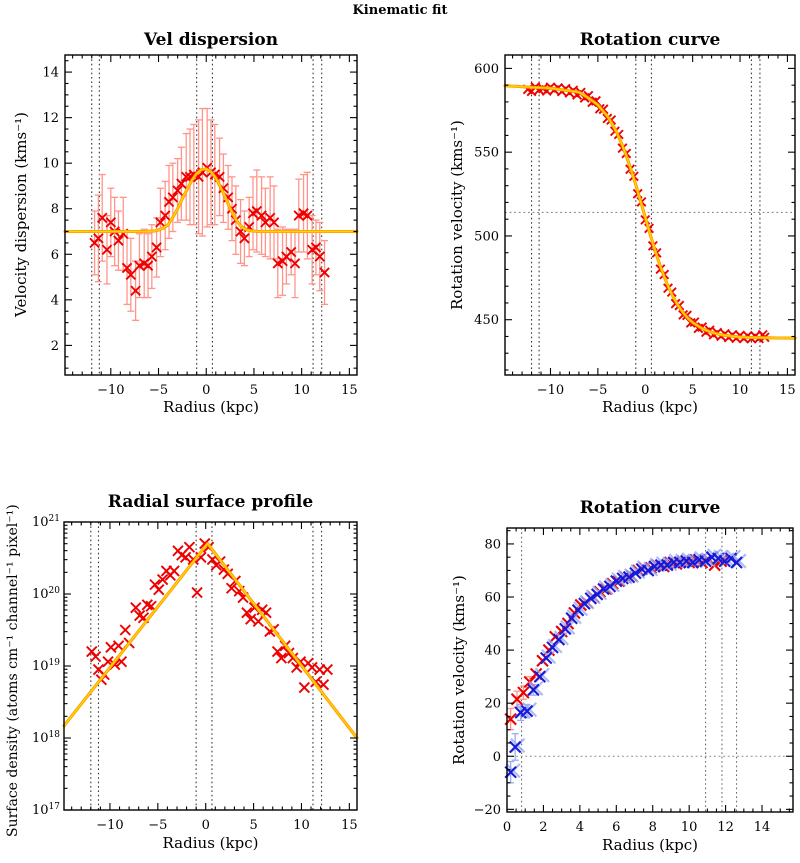 Image resolution: width=800 pixels, height=863 pixels. What do you see at coordinates (650, 212) in the screenshot?
I see `fit-line-rotation-curve-observed` at bounding box center [650, 212].